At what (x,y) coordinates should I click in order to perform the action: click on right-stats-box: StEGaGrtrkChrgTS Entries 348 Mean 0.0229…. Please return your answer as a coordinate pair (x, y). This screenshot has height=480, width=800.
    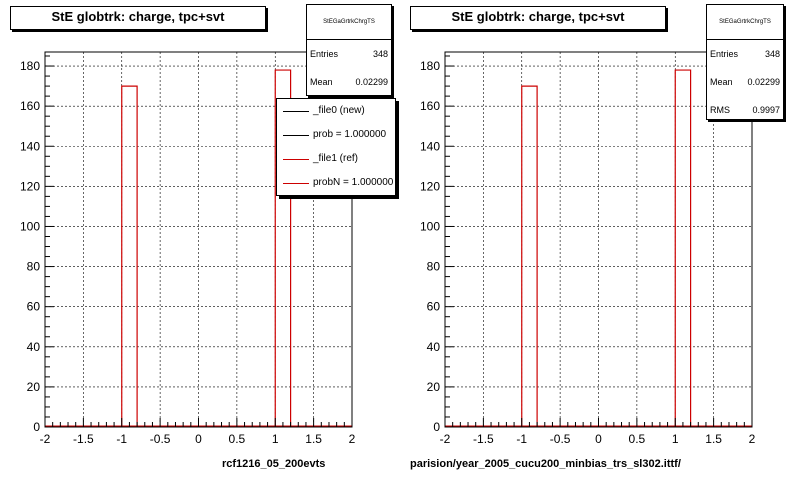
    Looking at the image, I should click on (745, 62).